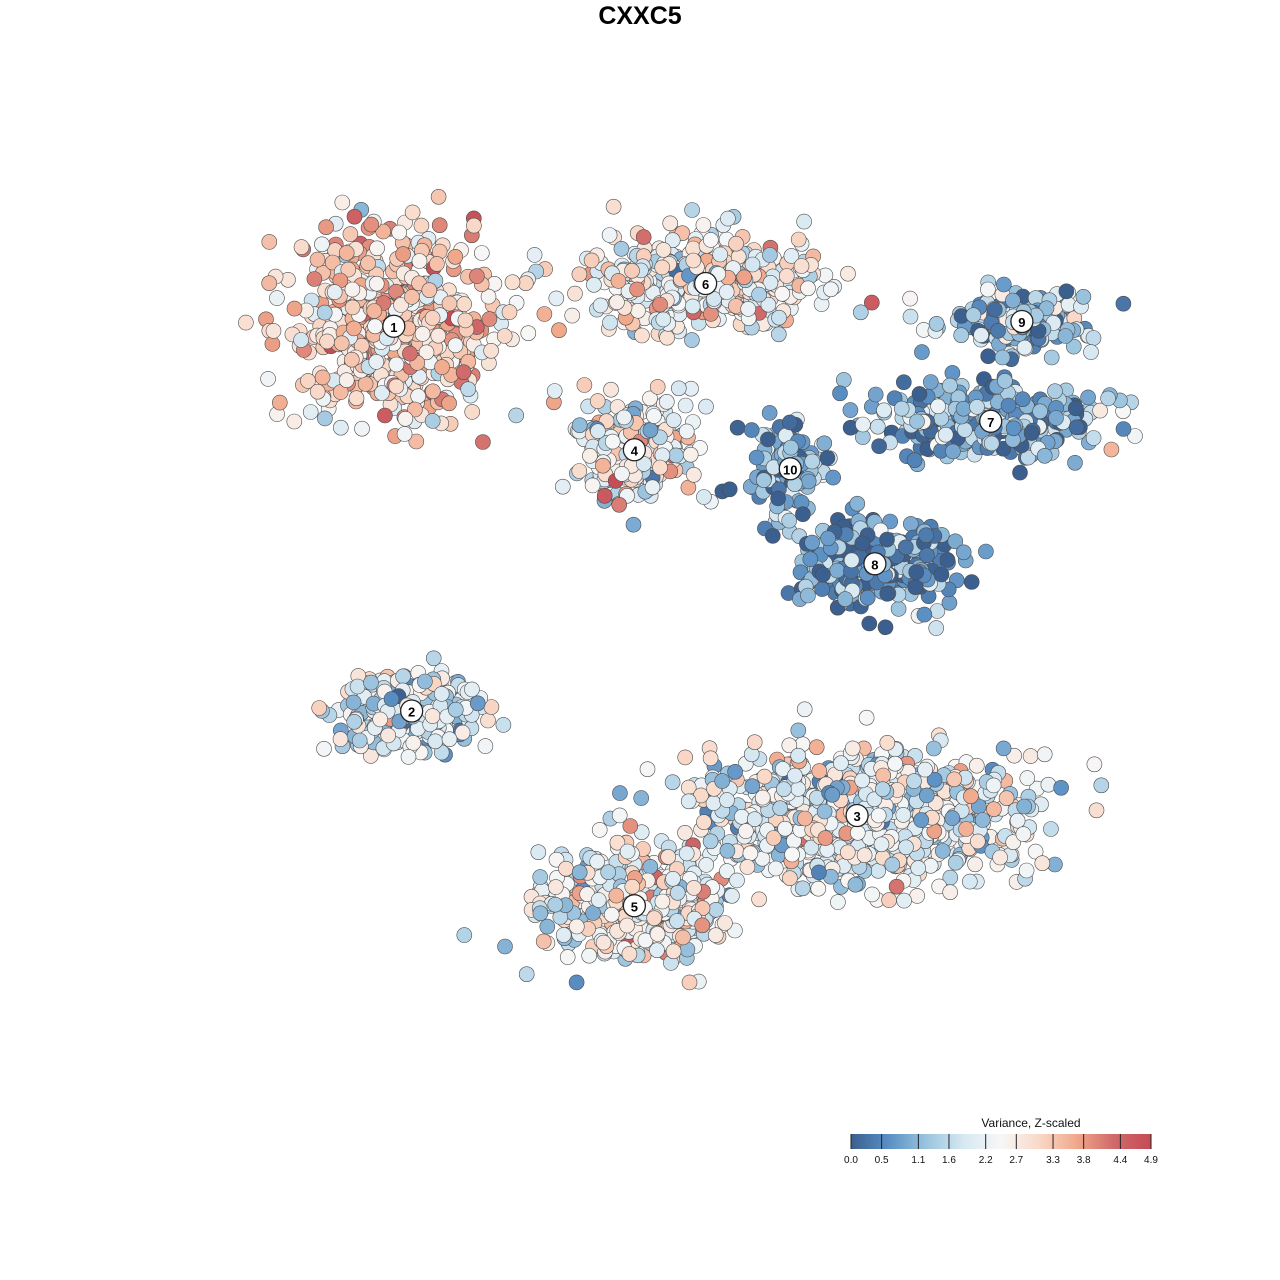 The image size is (1280, 1280). Describe the element at coordinates (1084, 1160) in the screenshot. I see `legend-tick-label: 3.8` at that location.